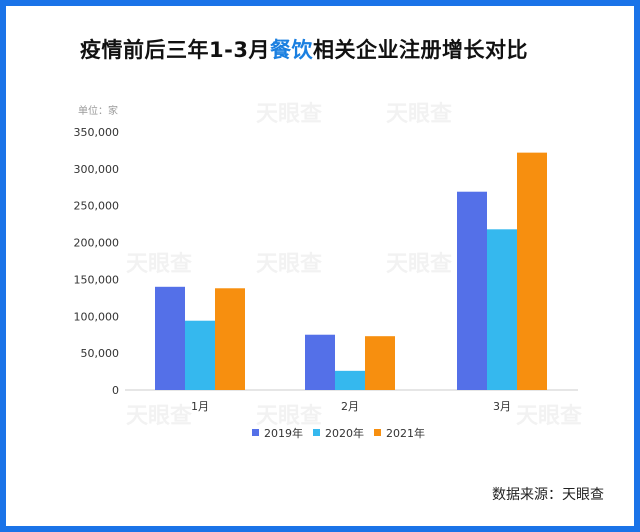  Describe the element at coordinates (405, 433) in the screenshot. I see `legend-label: 2021年` at that location.